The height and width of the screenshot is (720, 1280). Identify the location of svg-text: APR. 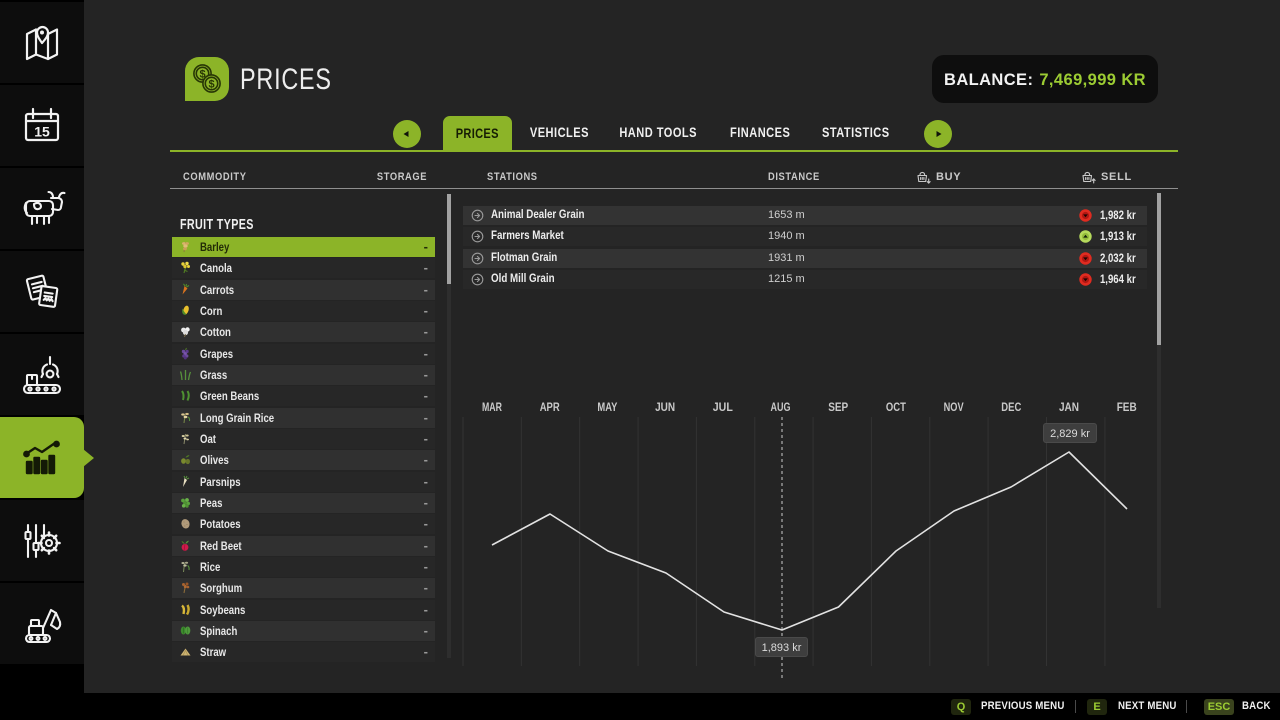
(550, 408).